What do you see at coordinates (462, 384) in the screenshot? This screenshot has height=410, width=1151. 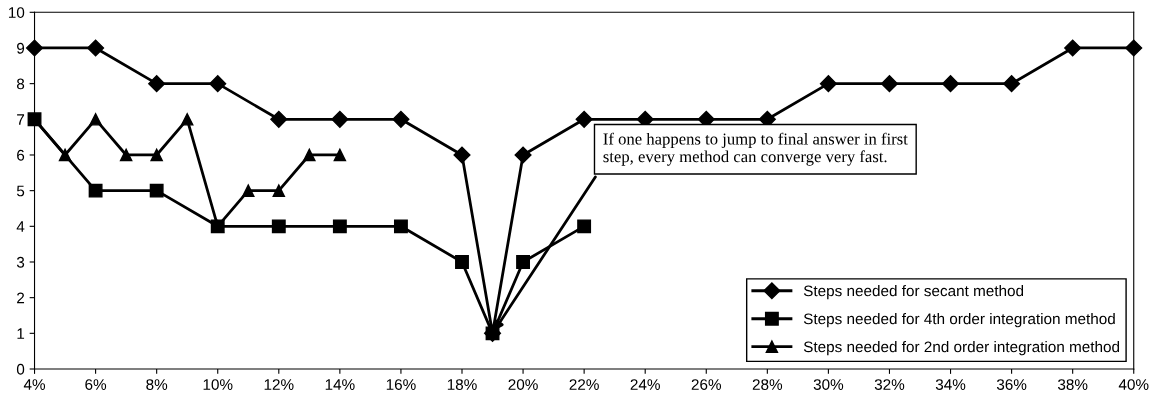 I see `x-tick-label: 18%` at bounding box center [462, 384].